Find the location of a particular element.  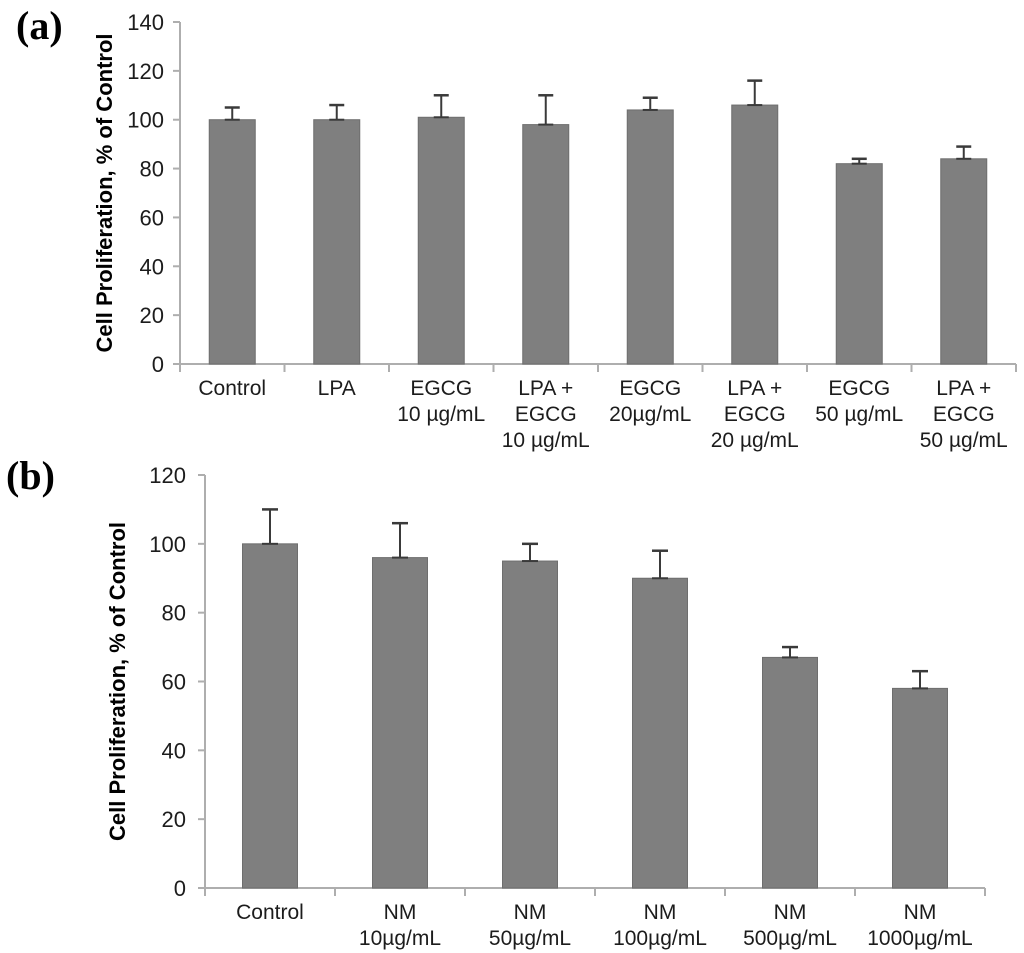

x-category-label: NM 50µg/mL is located at coordinates (530, 925).